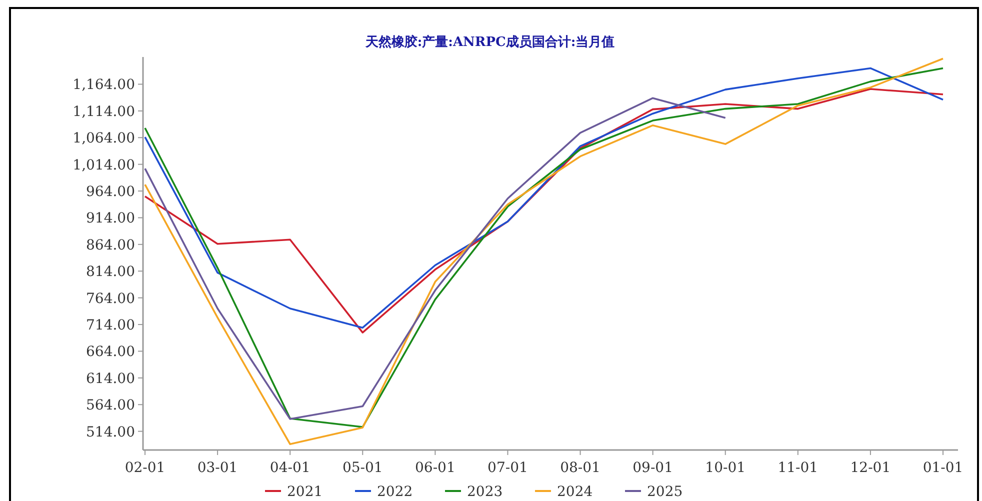 This screenshot has height=501, width=982. I want to click on x-tick-label: 11-01, so click(798, 468).